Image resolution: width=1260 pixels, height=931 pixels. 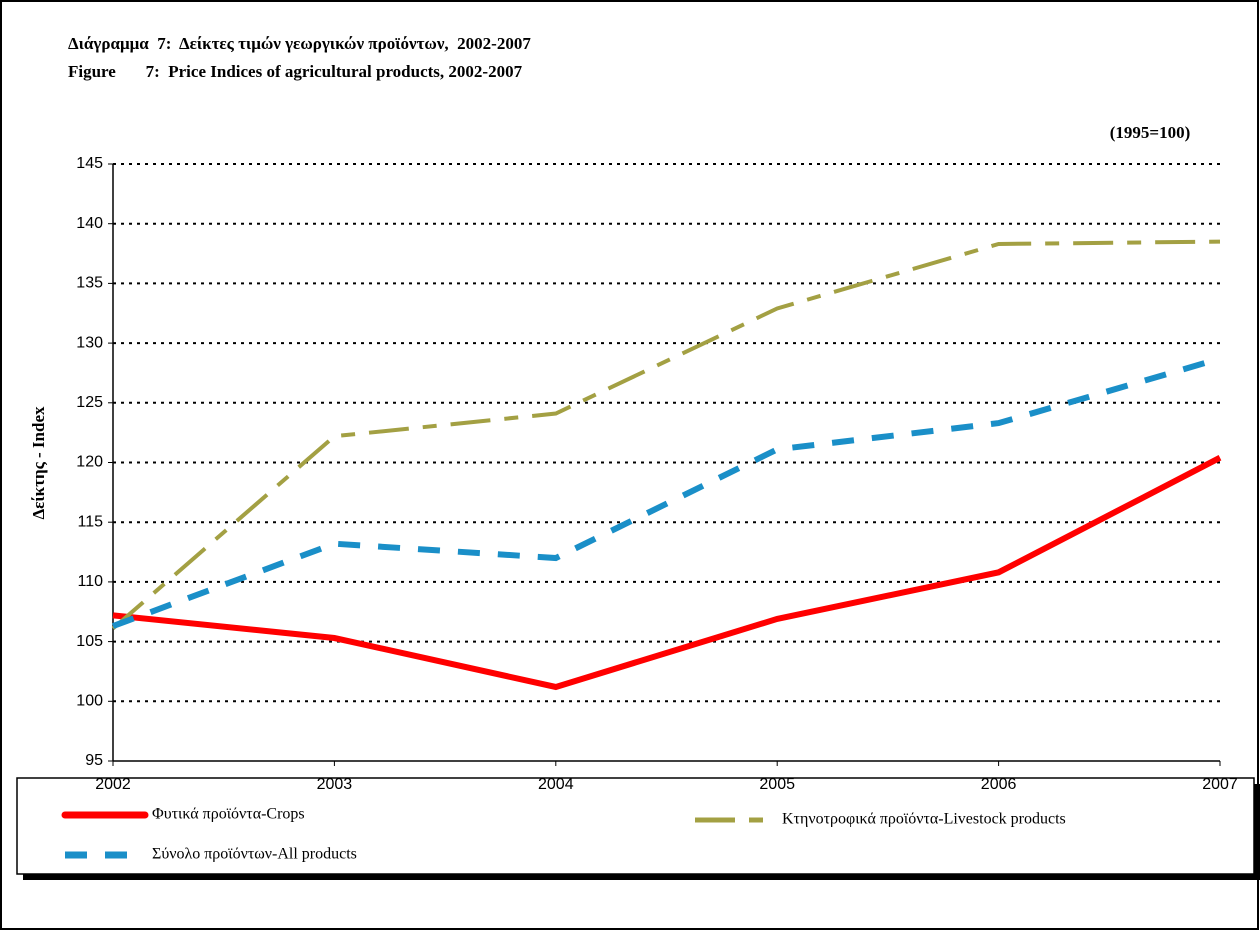 What do you see at coordinates (1220, 784) in the screenshot?
I see `x-tick-label: 2007` at bounding box center [1220, 784].